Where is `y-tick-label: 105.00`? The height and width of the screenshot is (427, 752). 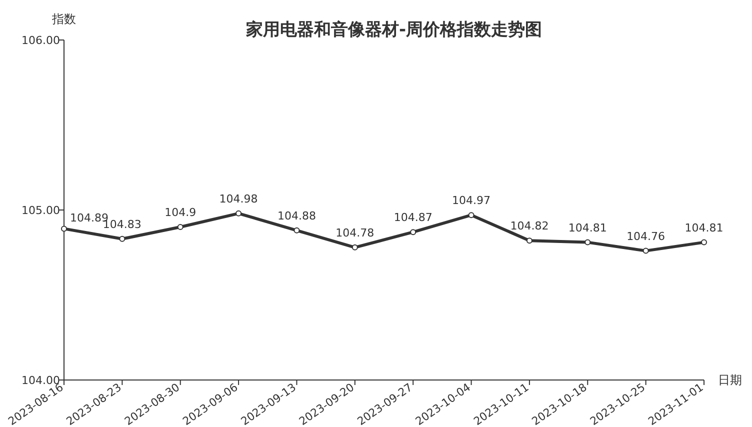
y-tick-label: 105.00 is located at coordinates (41, 210).